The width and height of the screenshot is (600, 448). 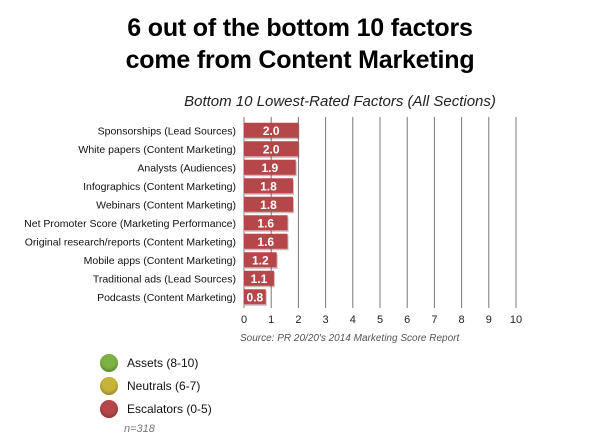 I want to click on legend-swatch-neutrals, so click(x=109, y=386).